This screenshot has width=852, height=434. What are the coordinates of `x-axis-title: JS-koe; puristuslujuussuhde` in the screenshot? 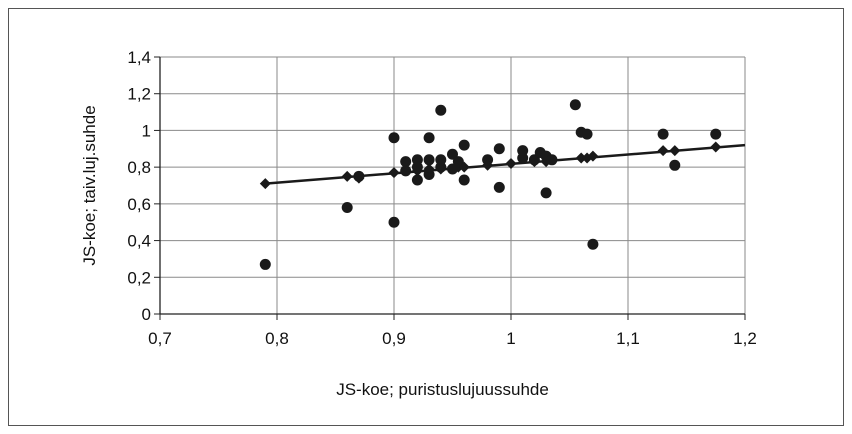 It's located at (442, 389).